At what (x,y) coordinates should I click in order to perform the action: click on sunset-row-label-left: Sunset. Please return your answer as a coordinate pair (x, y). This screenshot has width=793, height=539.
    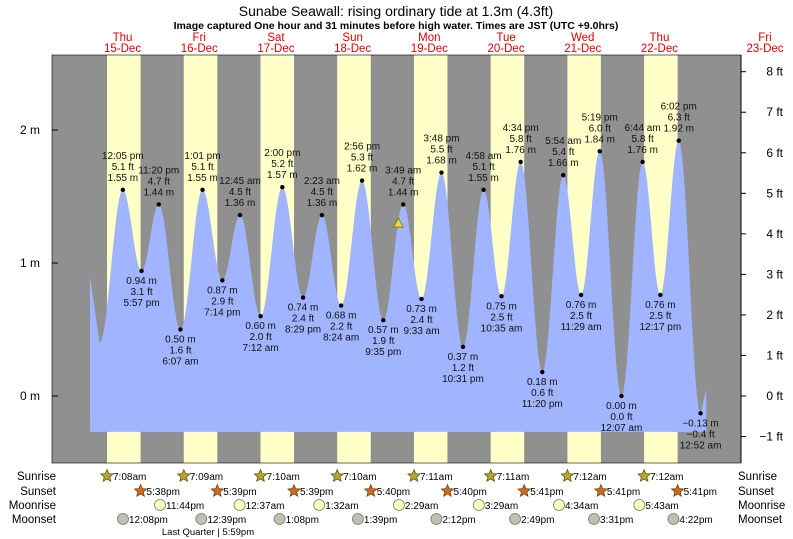
    Looking at the image, I should click on (38, 492).